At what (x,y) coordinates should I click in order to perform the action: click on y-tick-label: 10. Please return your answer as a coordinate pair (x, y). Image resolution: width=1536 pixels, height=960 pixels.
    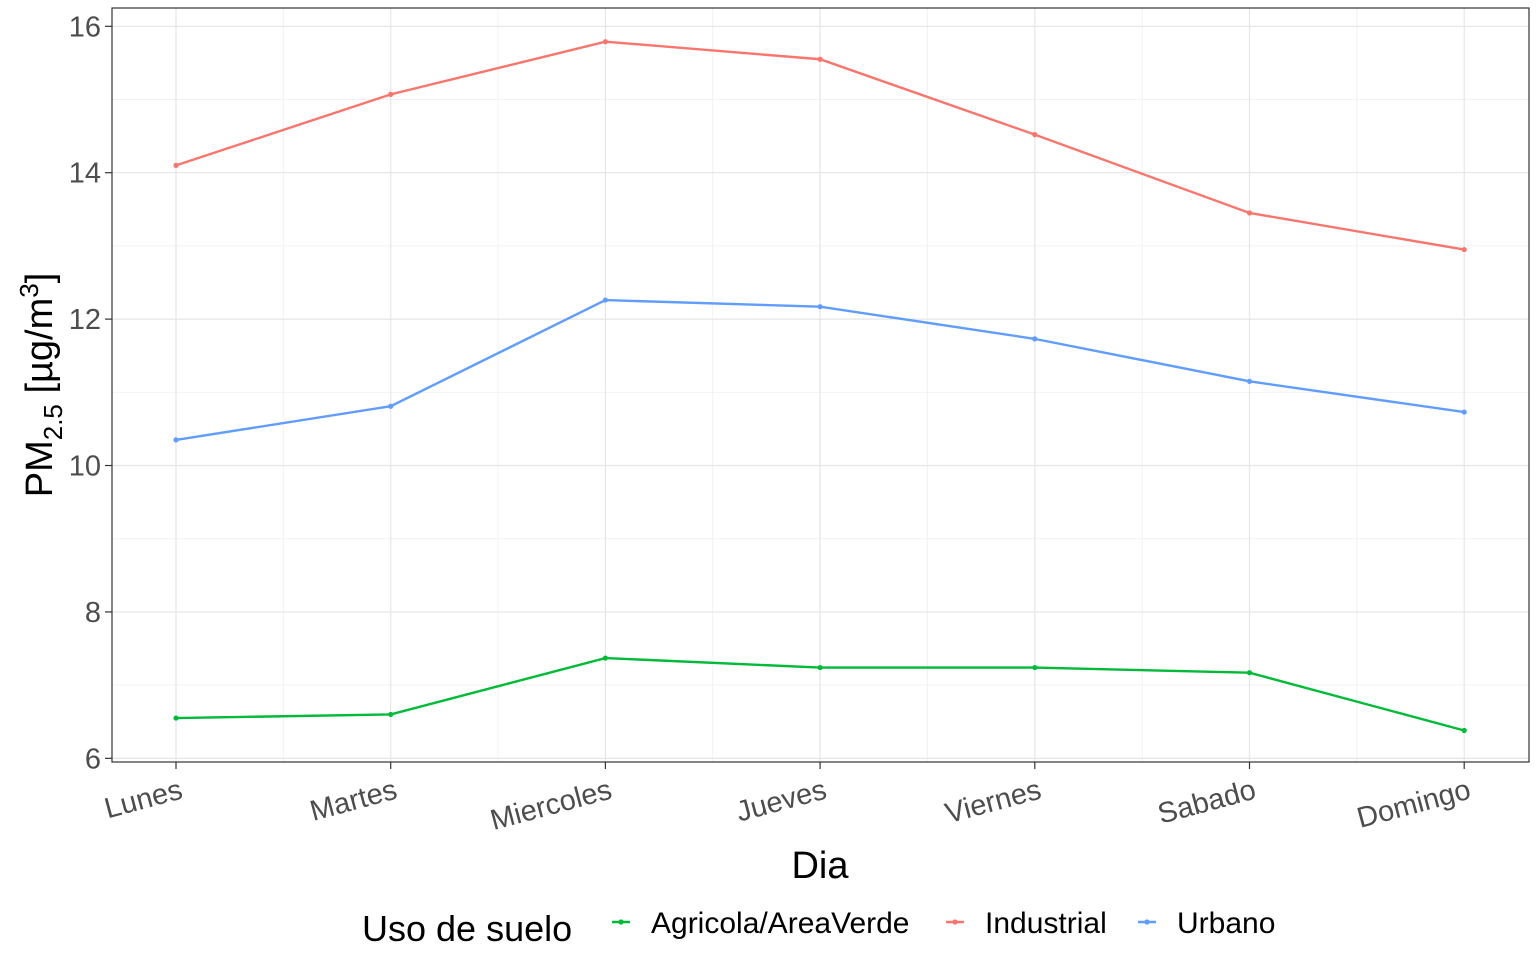
    Looking at the image, I should click on (85, 467).